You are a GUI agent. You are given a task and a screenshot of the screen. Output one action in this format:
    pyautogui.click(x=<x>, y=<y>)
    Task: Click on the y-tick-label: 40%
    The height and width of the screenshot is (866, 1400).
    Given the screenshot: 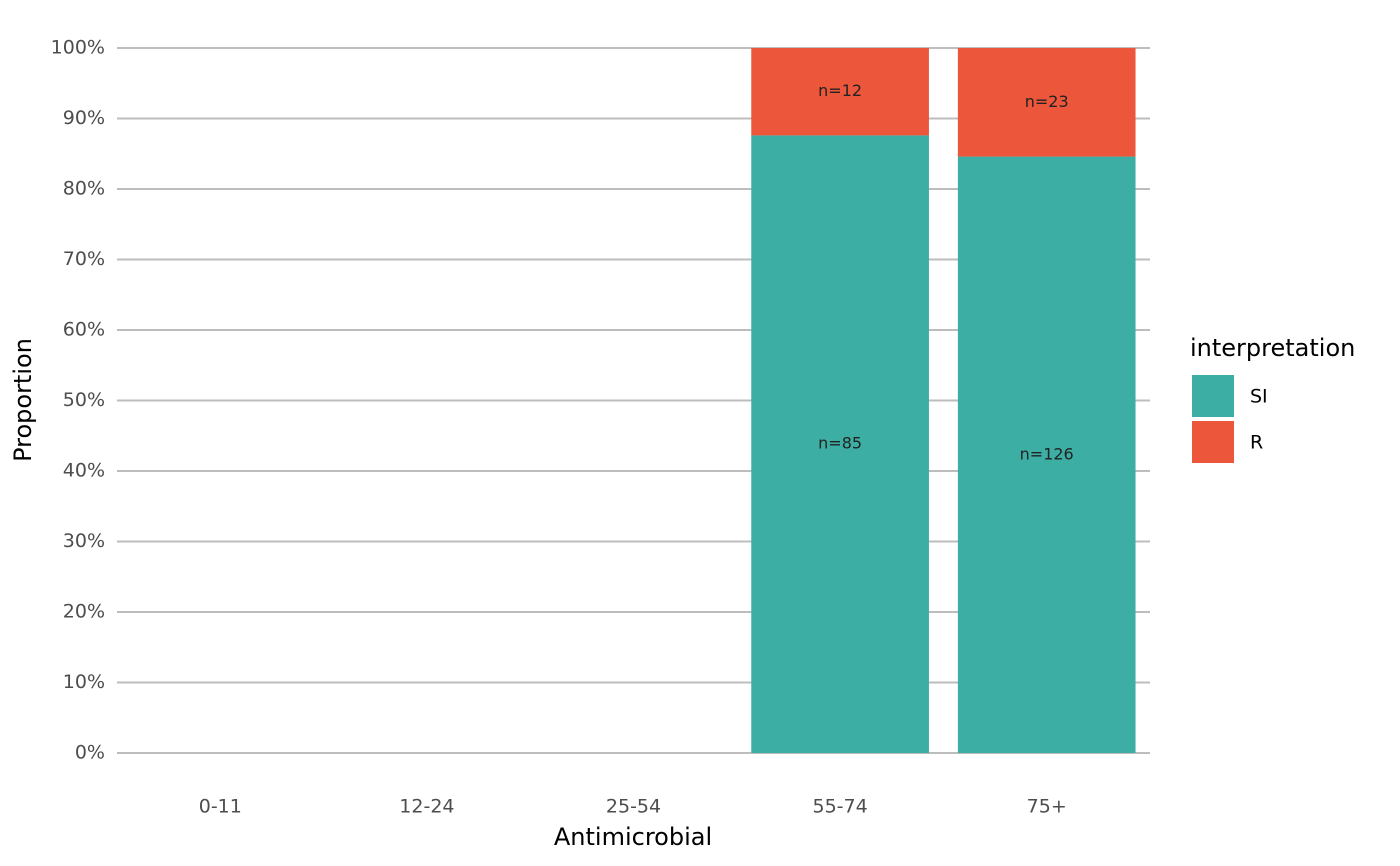 What is the action you would take?
    pyautogui.click(x=84, y=471)
    